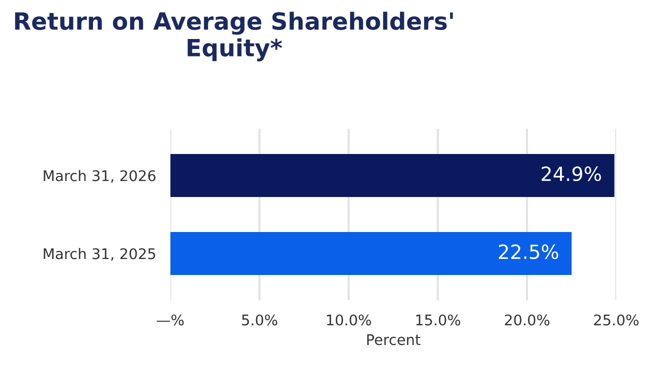 Image resolution: width=650 pixels, height=390 pixels. I want to click on x-tick-label: 25.0%, so click(616, 320).